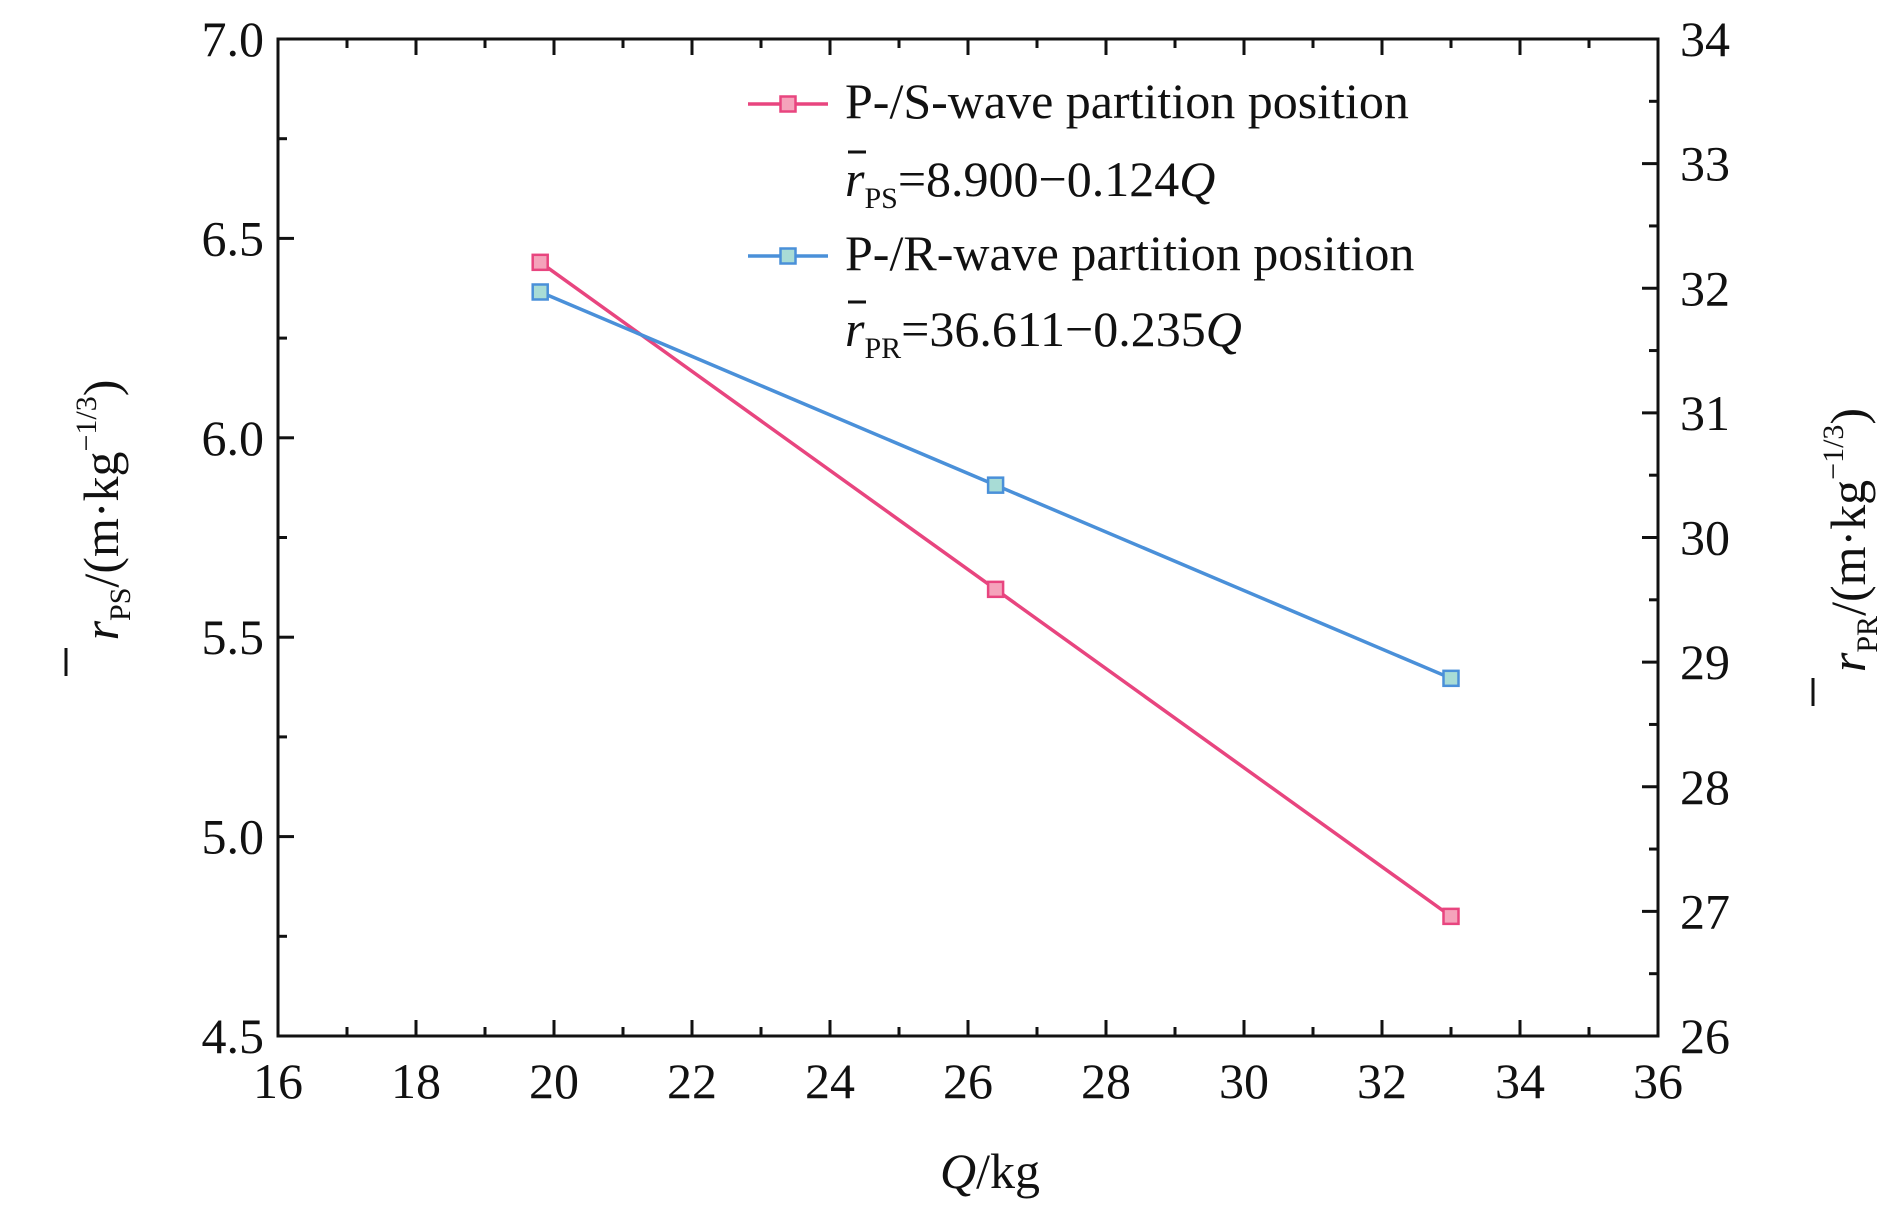 Image resolution: width=1890 pixels, height=1216 pixels. What do you see at coordinates (788, 256) in the screenshot?
I see `legend-marker-pr` at bounding box center [788, 256].